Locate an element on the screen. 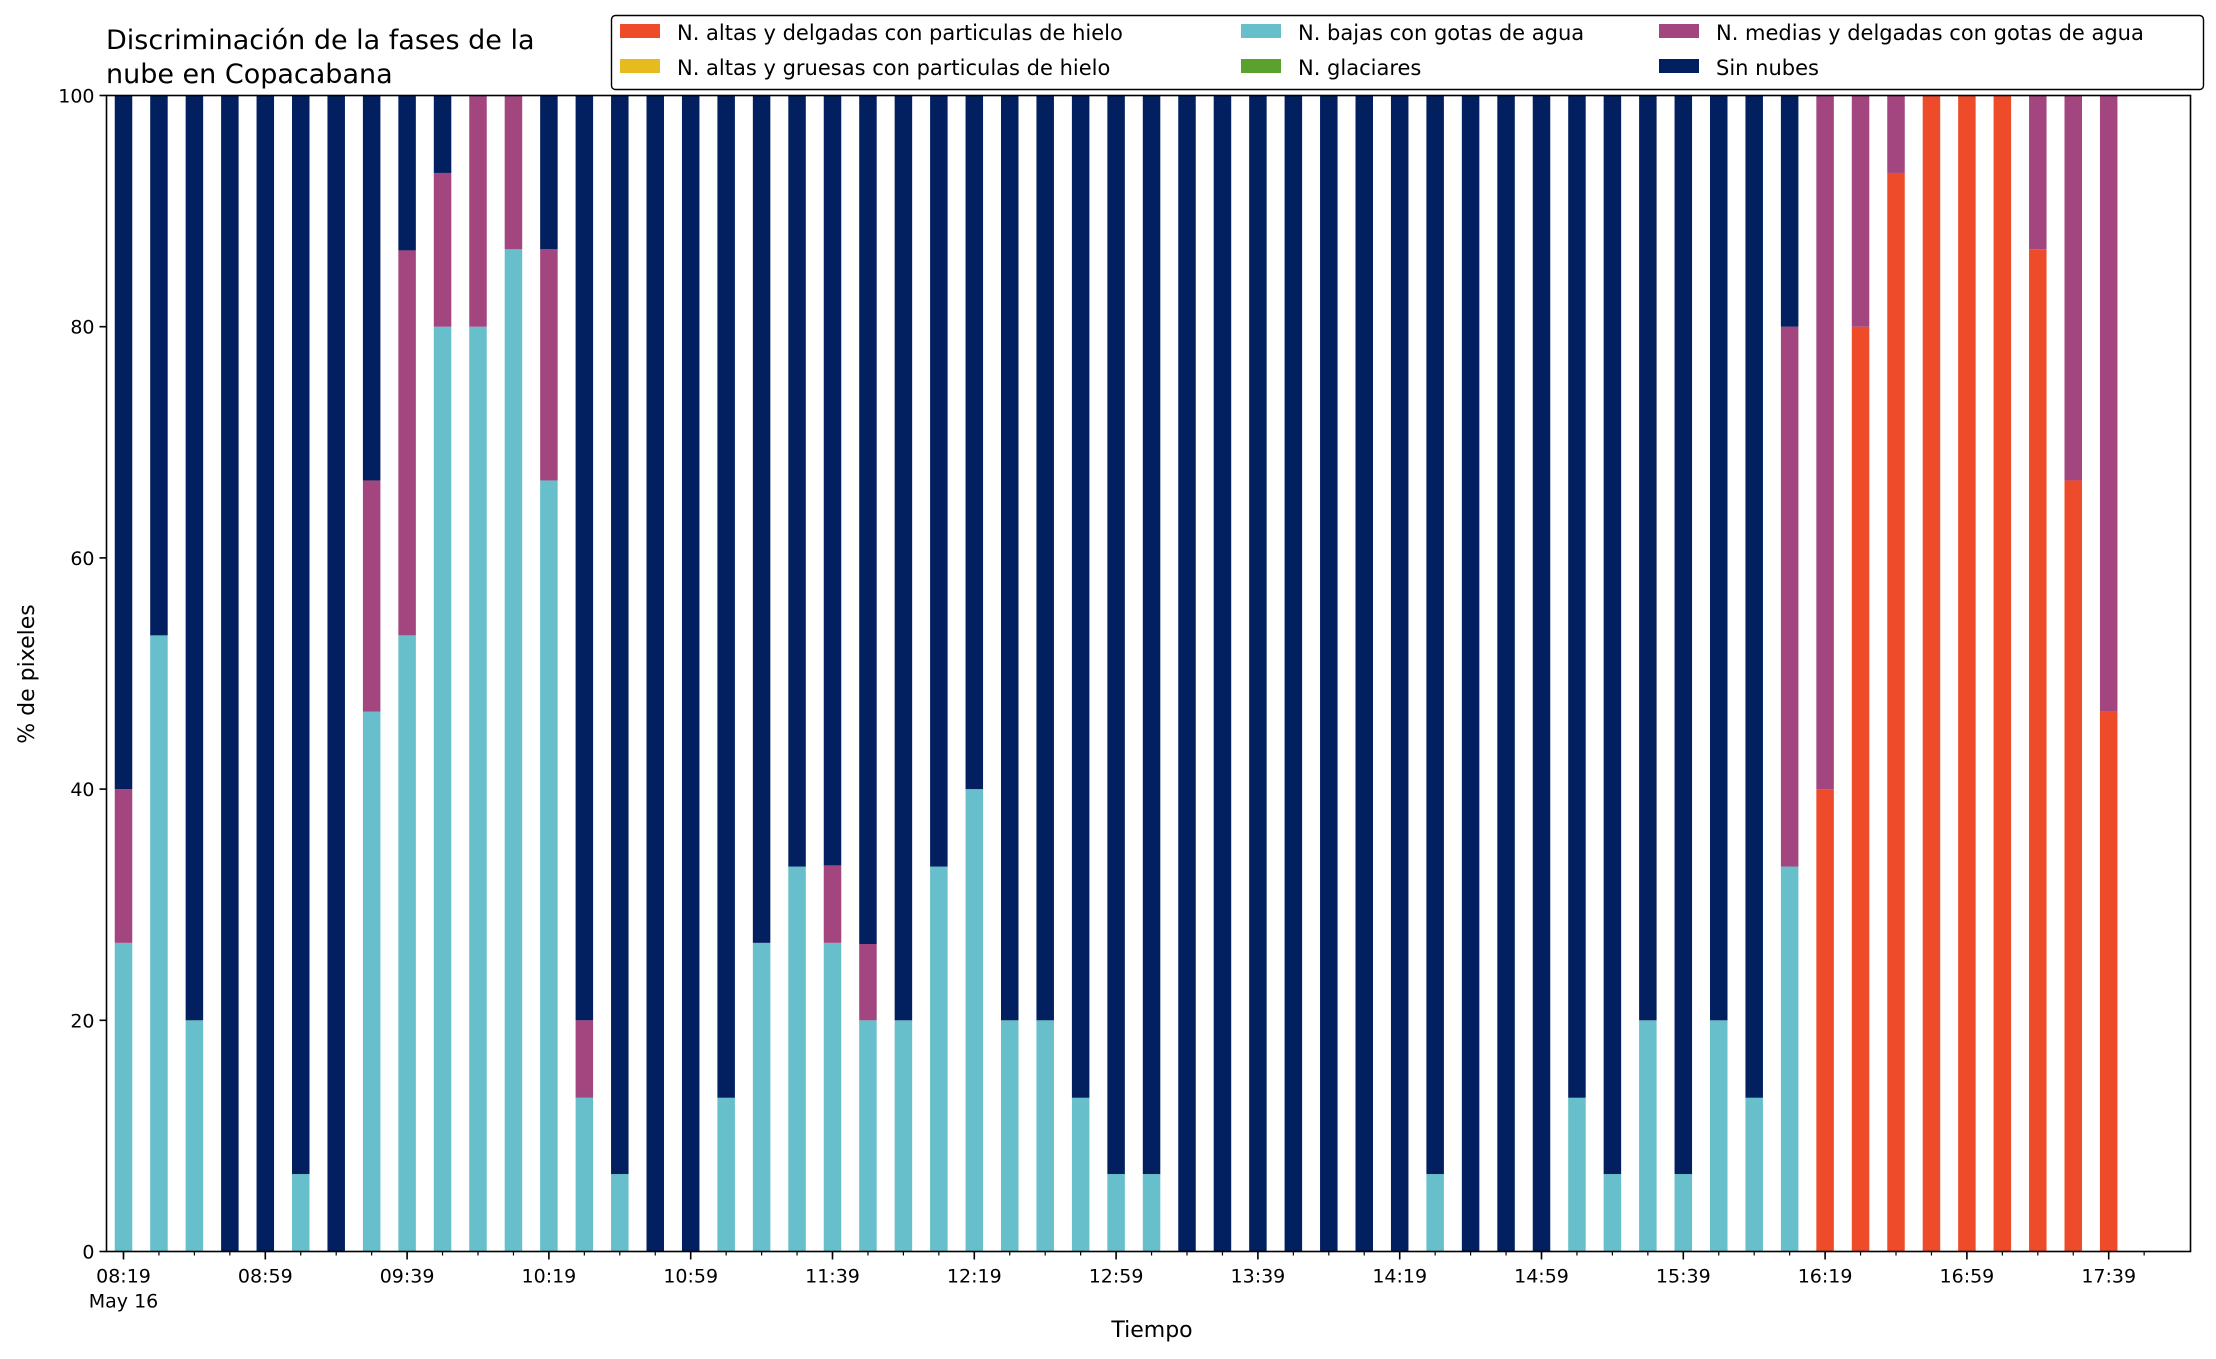  x-tick-label-12: 16:19 is located at coordinates (1825, 1277).